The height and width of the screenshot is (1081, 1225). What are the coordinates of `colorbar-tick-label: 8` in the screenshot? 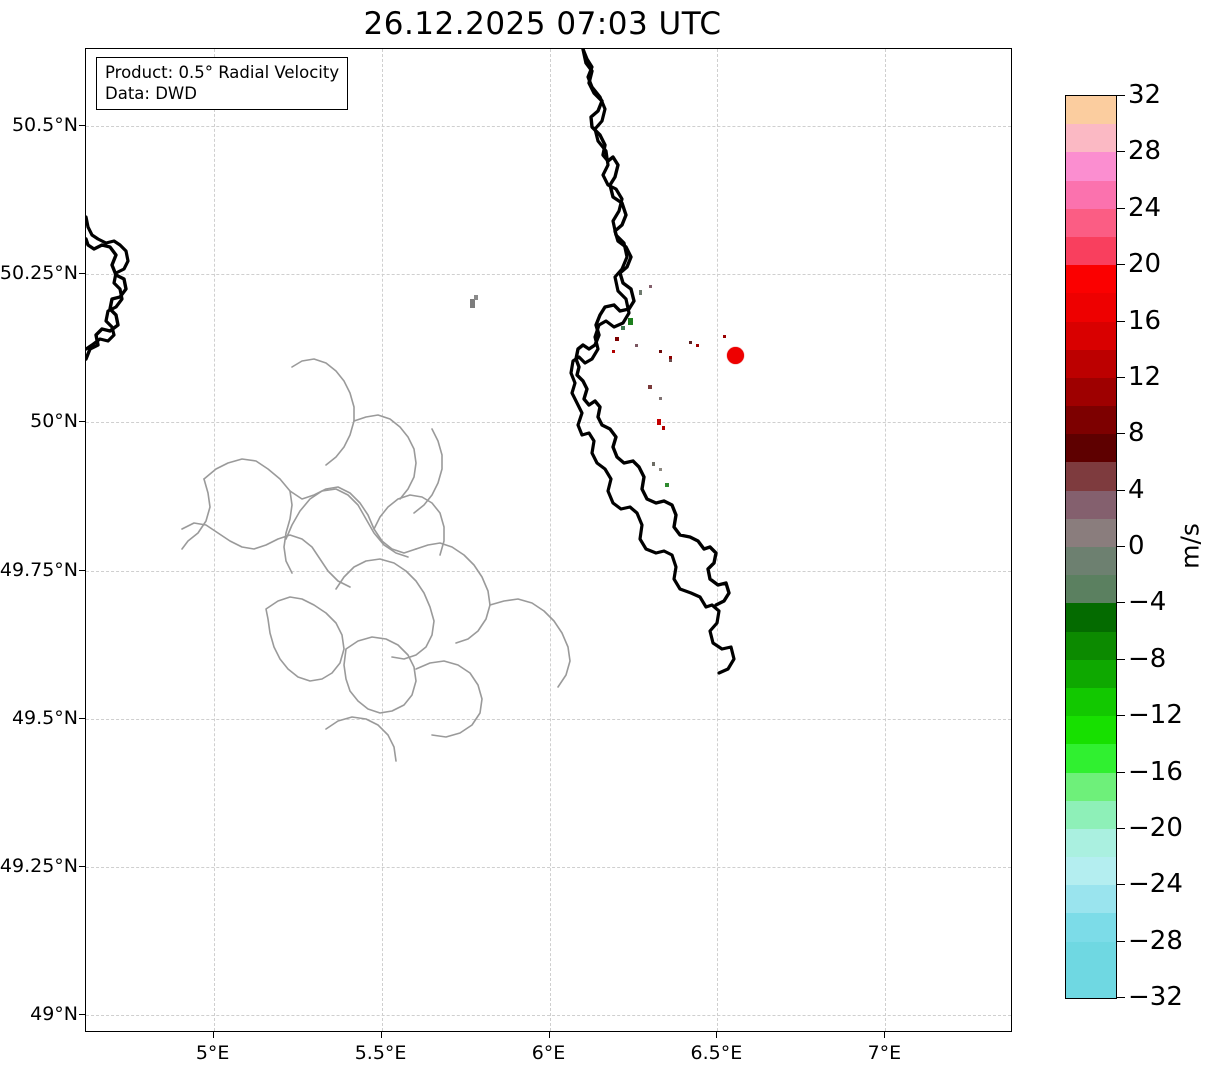 It's located at (1136, 433).